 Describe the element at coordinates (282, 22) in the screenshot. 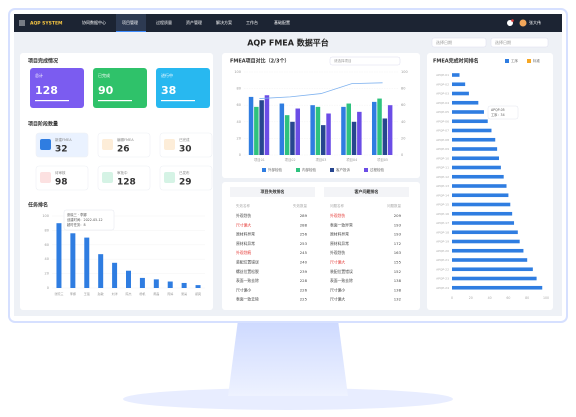

I see `nav-item: 基础配置` at that location.